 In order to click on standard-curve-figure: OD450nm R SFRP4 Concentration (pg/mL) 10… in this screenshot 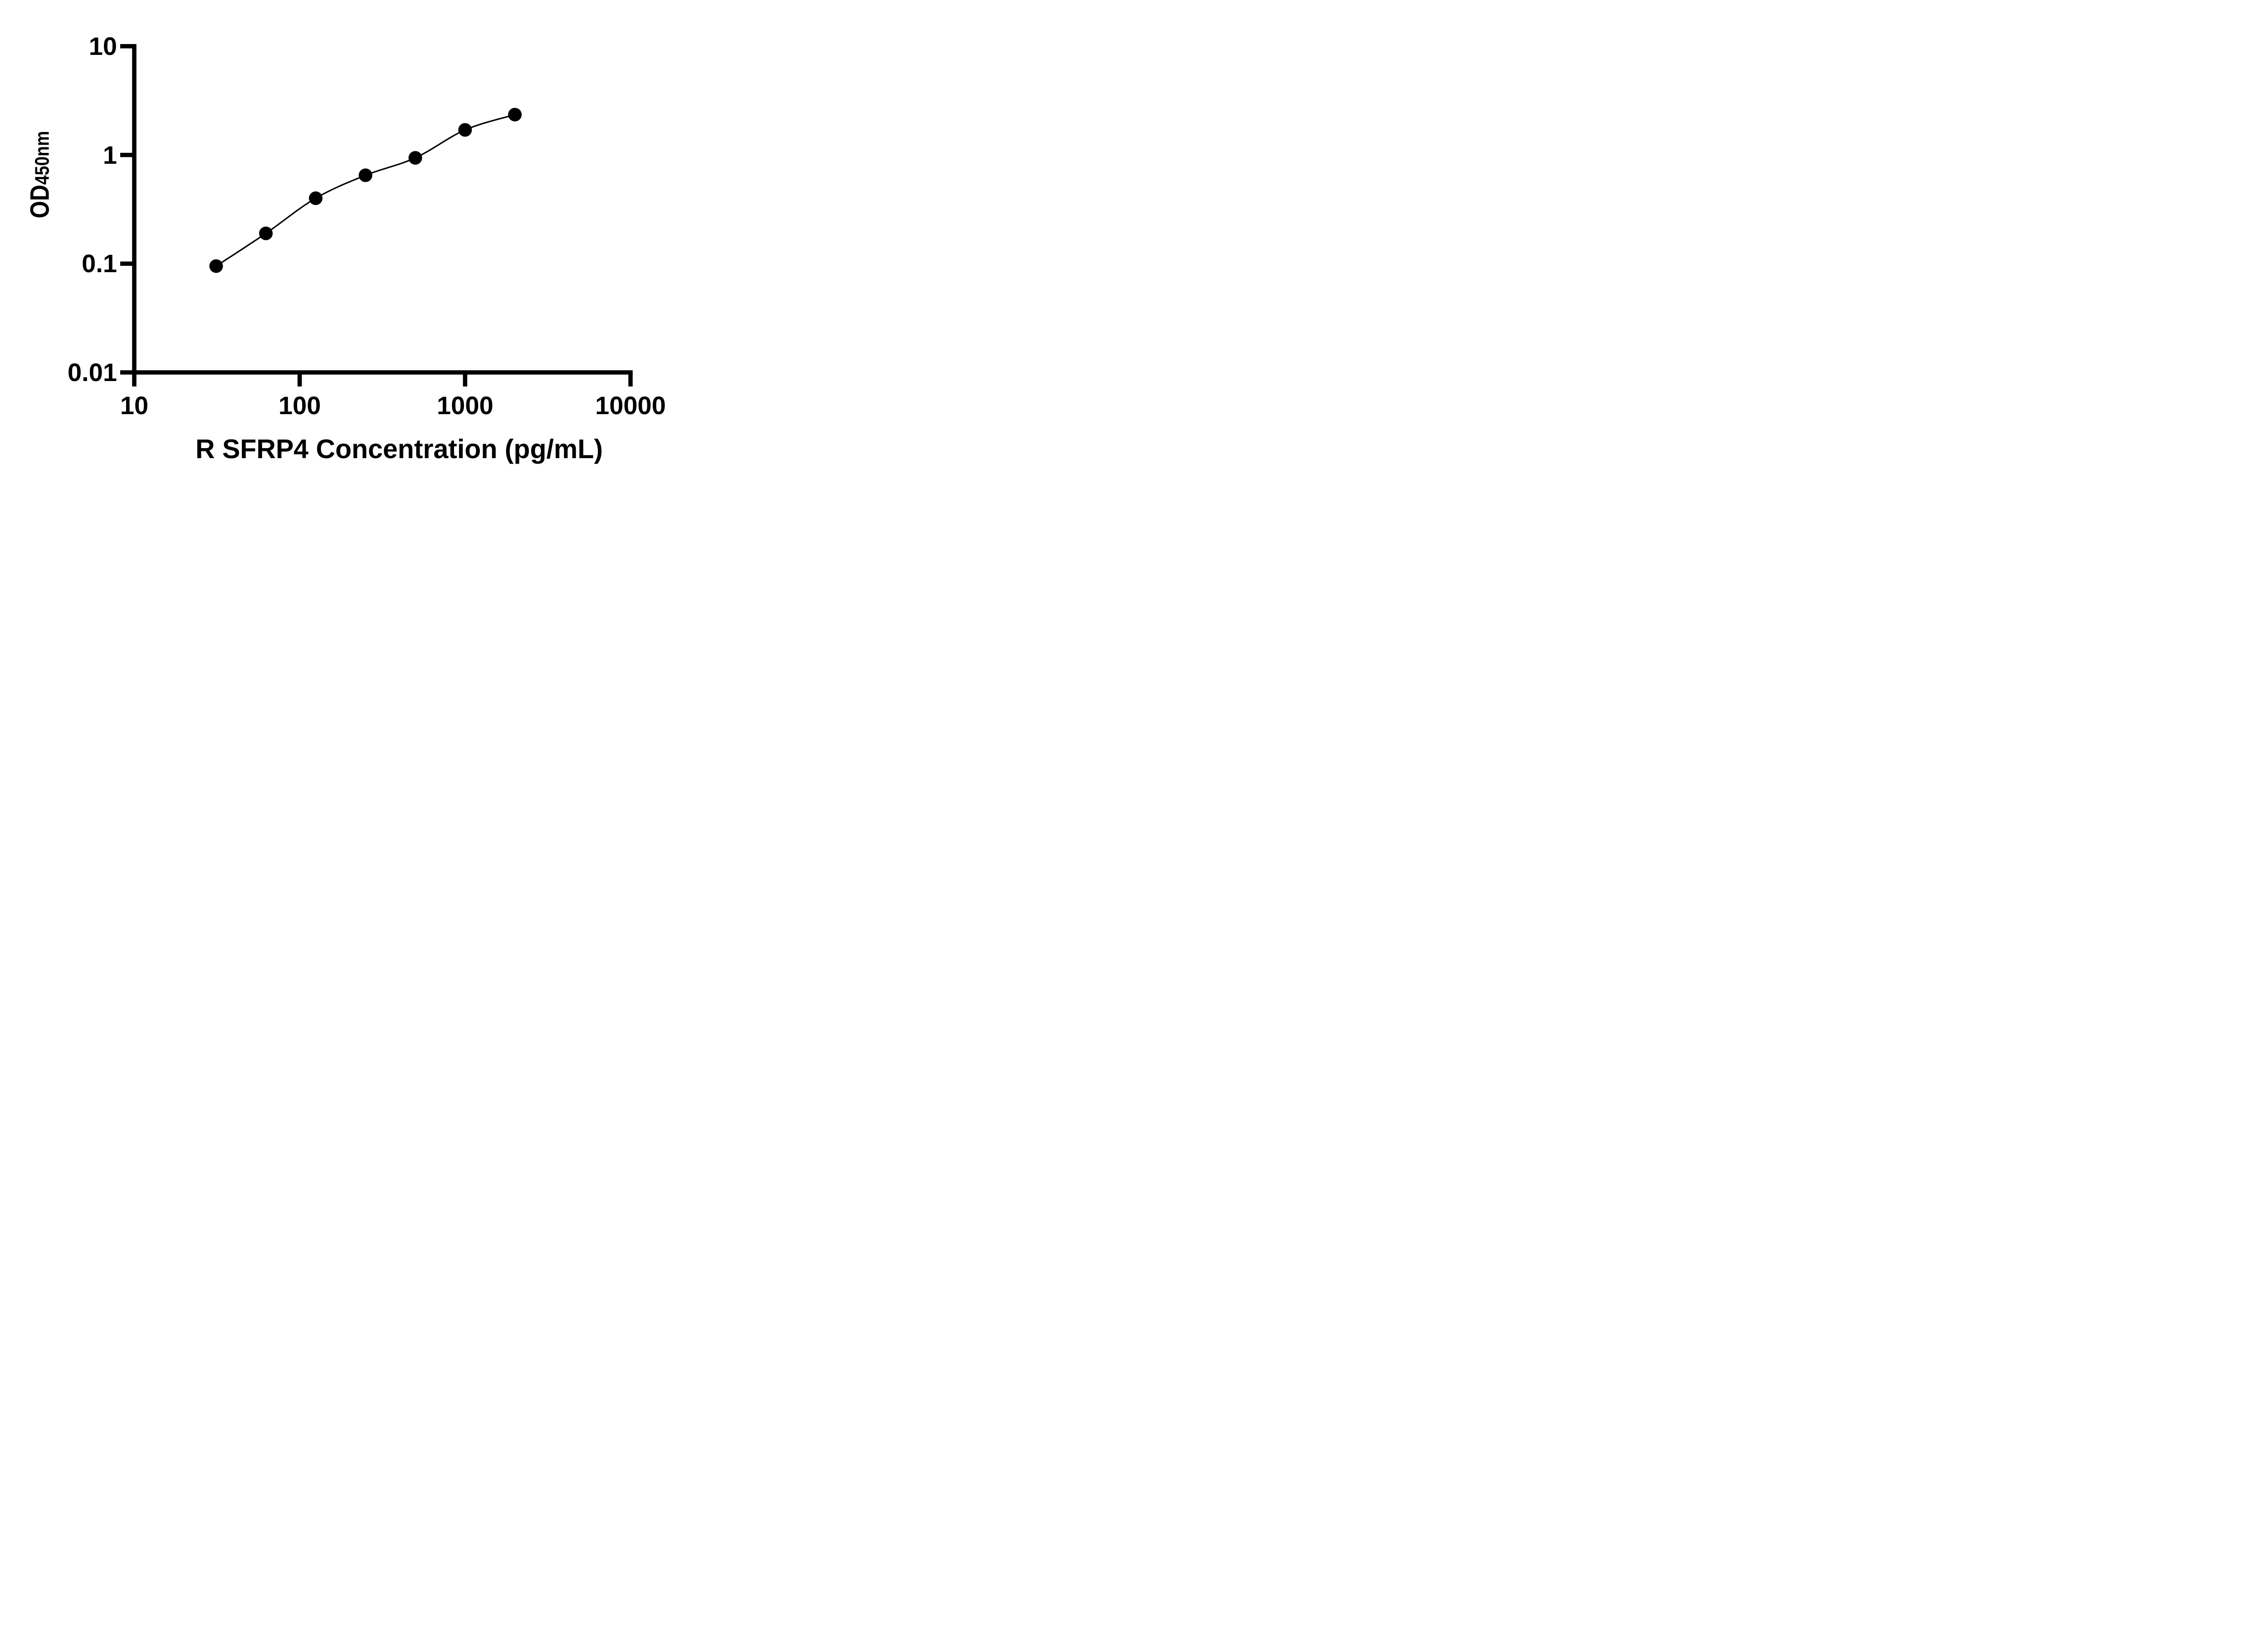, I will do `click(350, 245)`.